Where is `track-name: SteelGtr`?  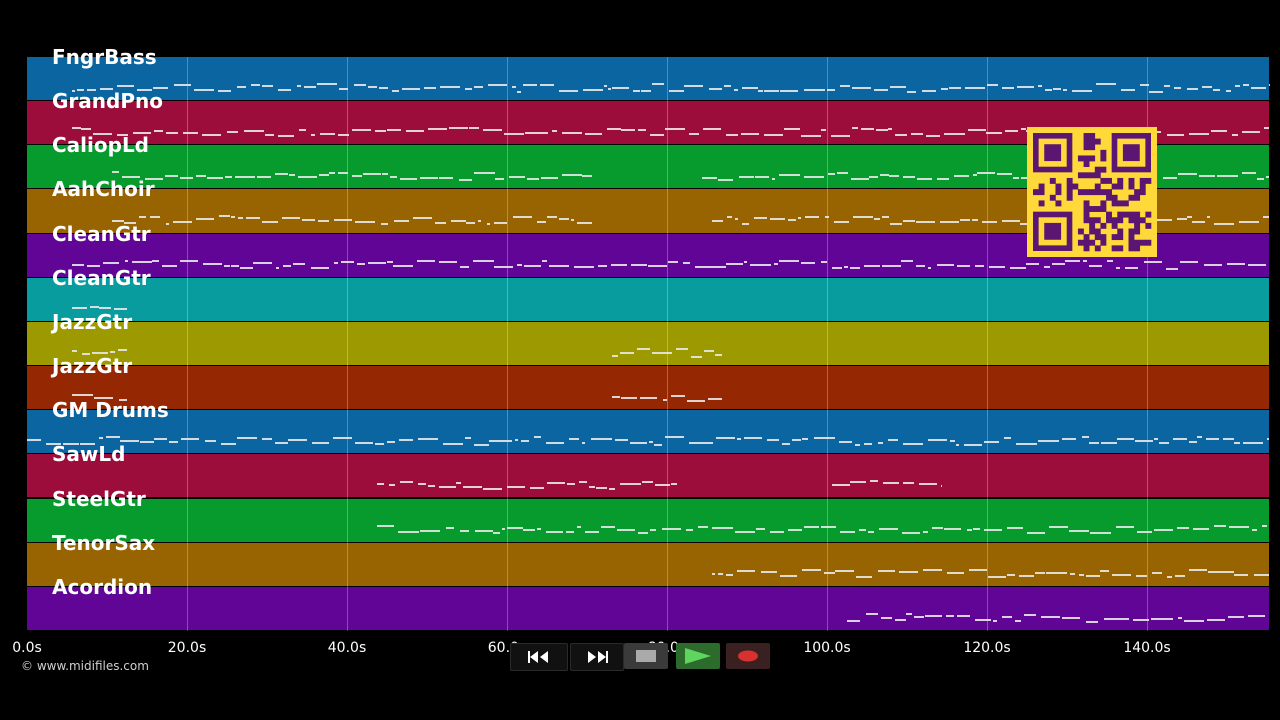 track-name: SteelGtr is located at coordinates (99, 498).